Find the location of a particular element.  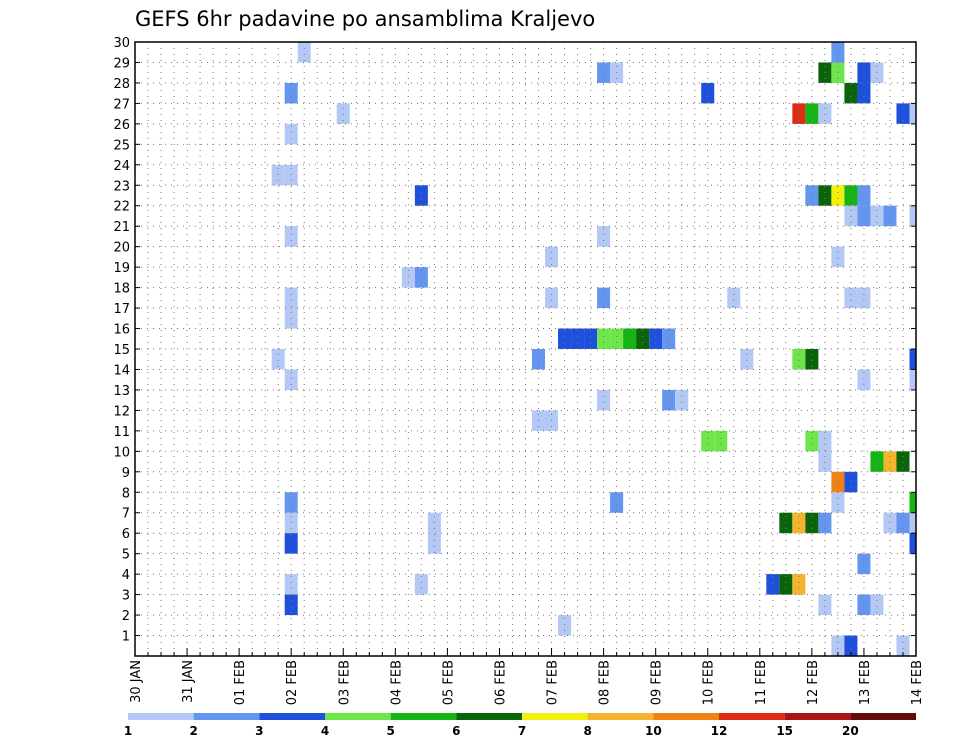

ytick-label-11: 11 is located at coordinates (121, 432).